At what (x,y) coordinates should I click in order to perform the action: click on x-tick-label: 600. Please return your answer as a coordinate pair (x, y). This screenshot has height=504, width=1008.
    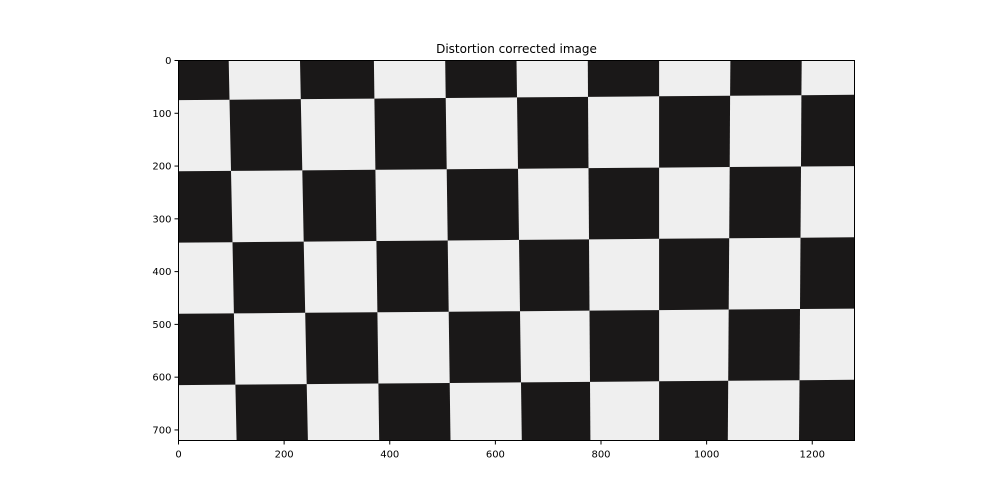
    Looking at the image, I should click on (495, 455).